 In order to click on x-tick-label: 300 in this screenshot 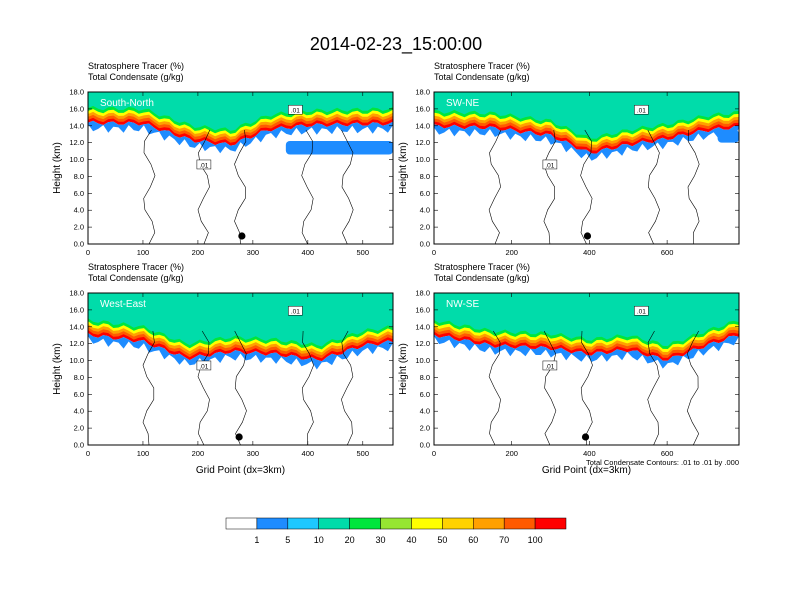, I will do `click(253, 252)`.